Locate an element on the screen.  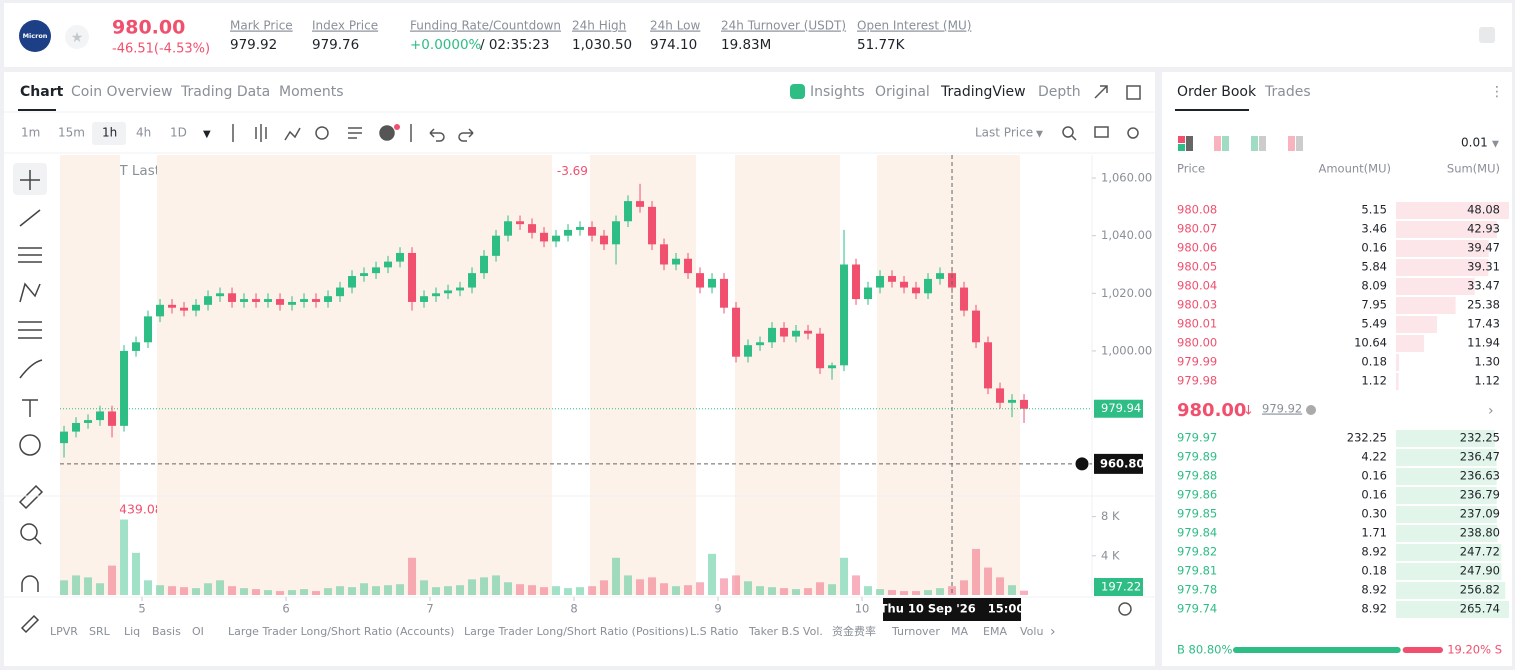
ob-price: 979.88 is located at coordinates (1197, 476).